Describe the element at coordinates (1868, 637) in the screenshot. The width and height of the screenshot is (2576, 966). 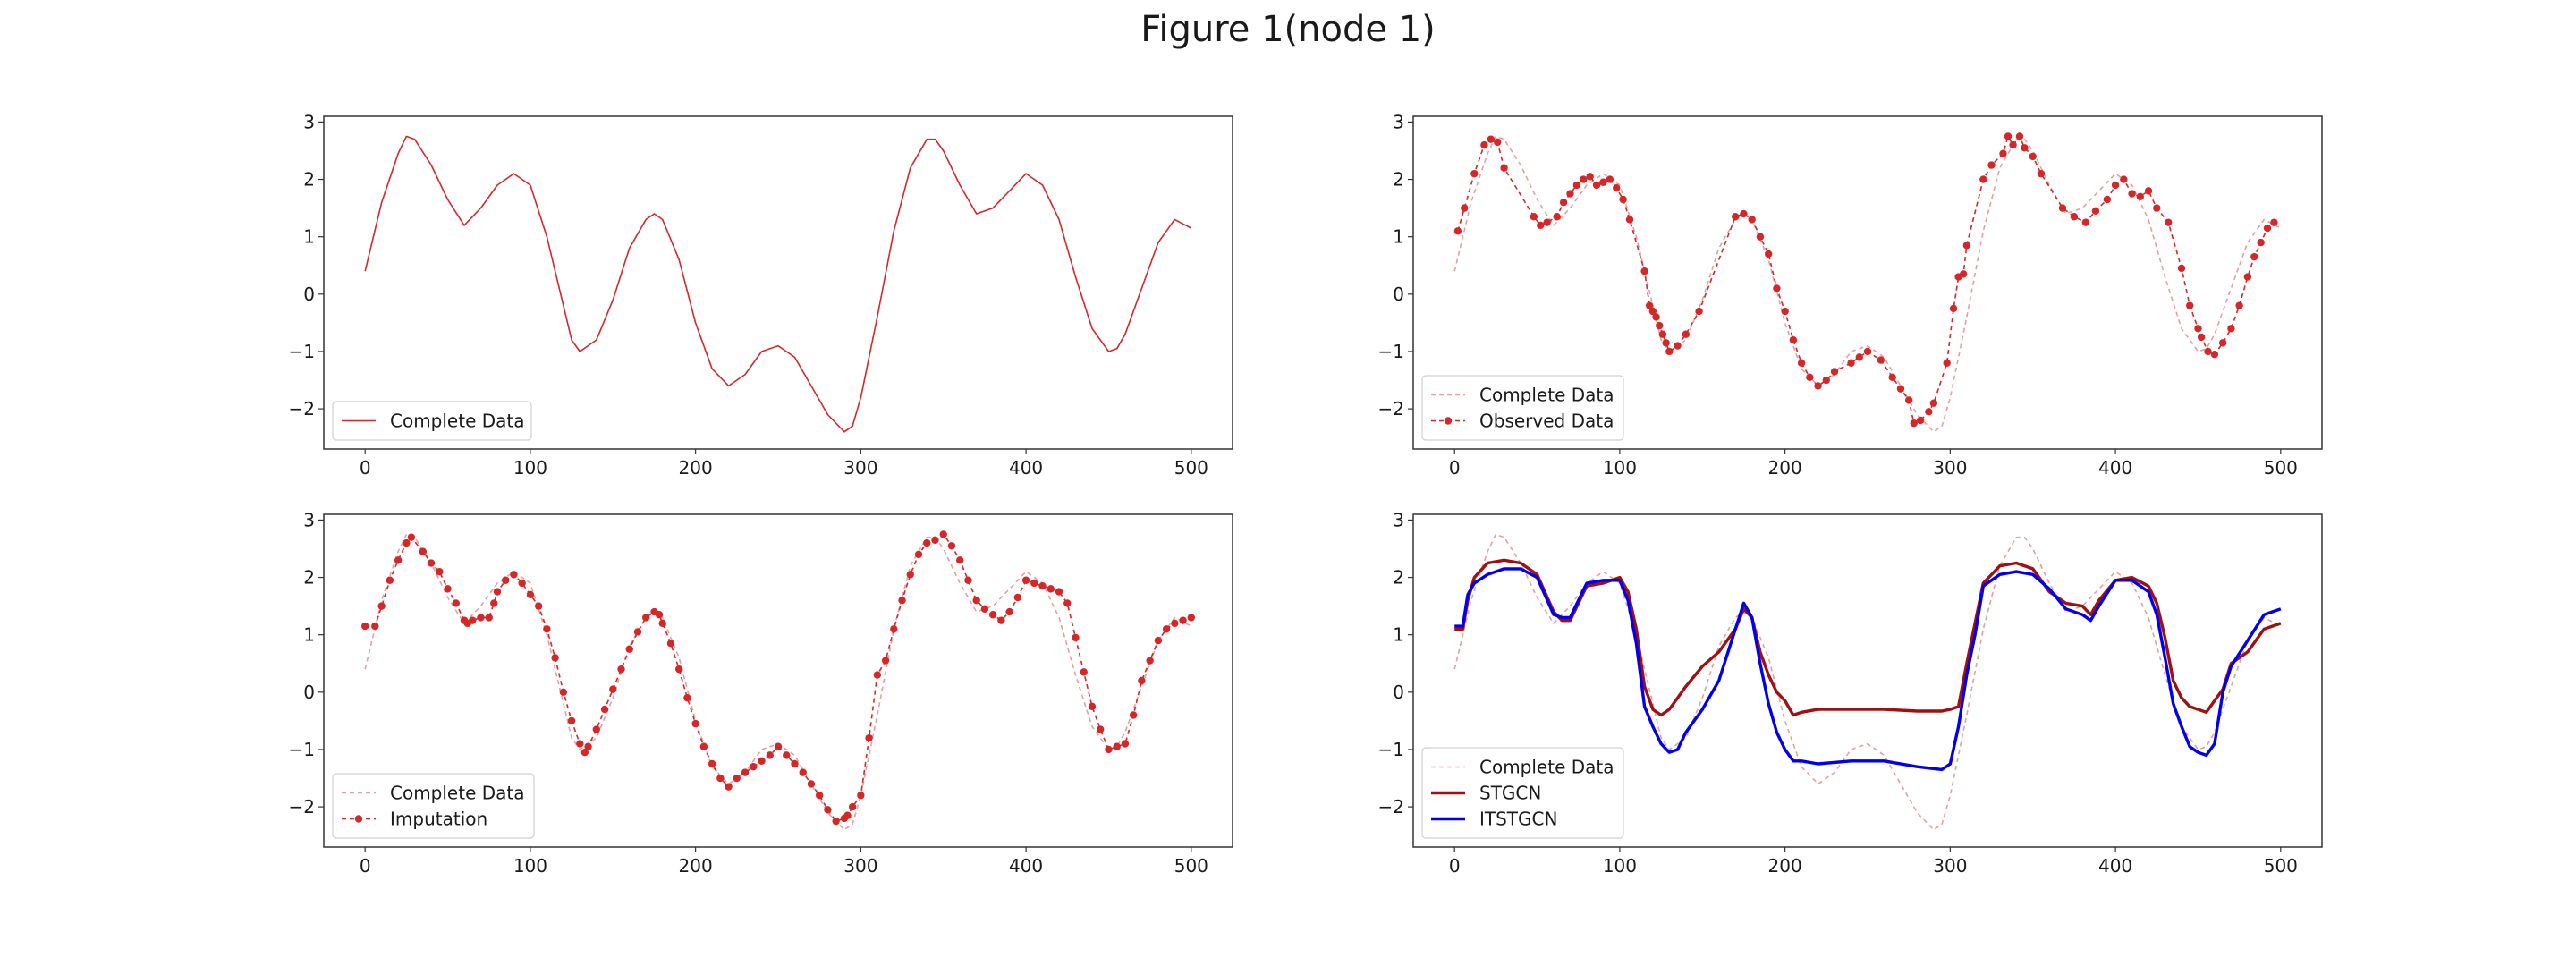
I see `series-line-stgcn` at that location.